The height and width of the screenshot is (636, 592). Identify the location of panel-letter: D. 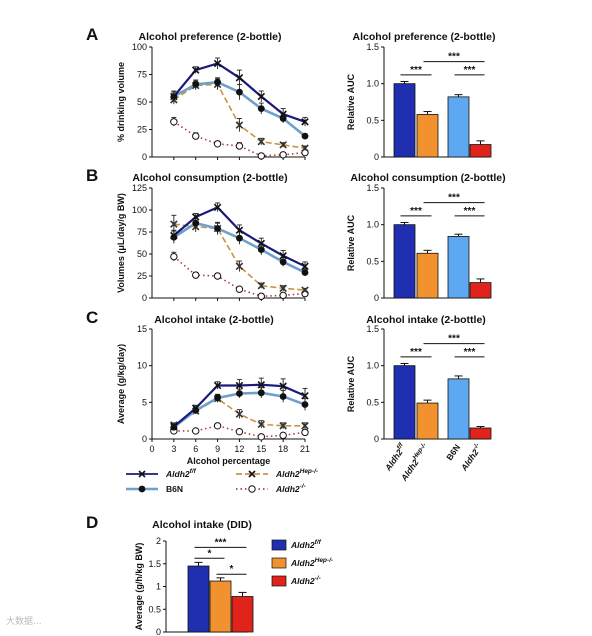
(92, 522).